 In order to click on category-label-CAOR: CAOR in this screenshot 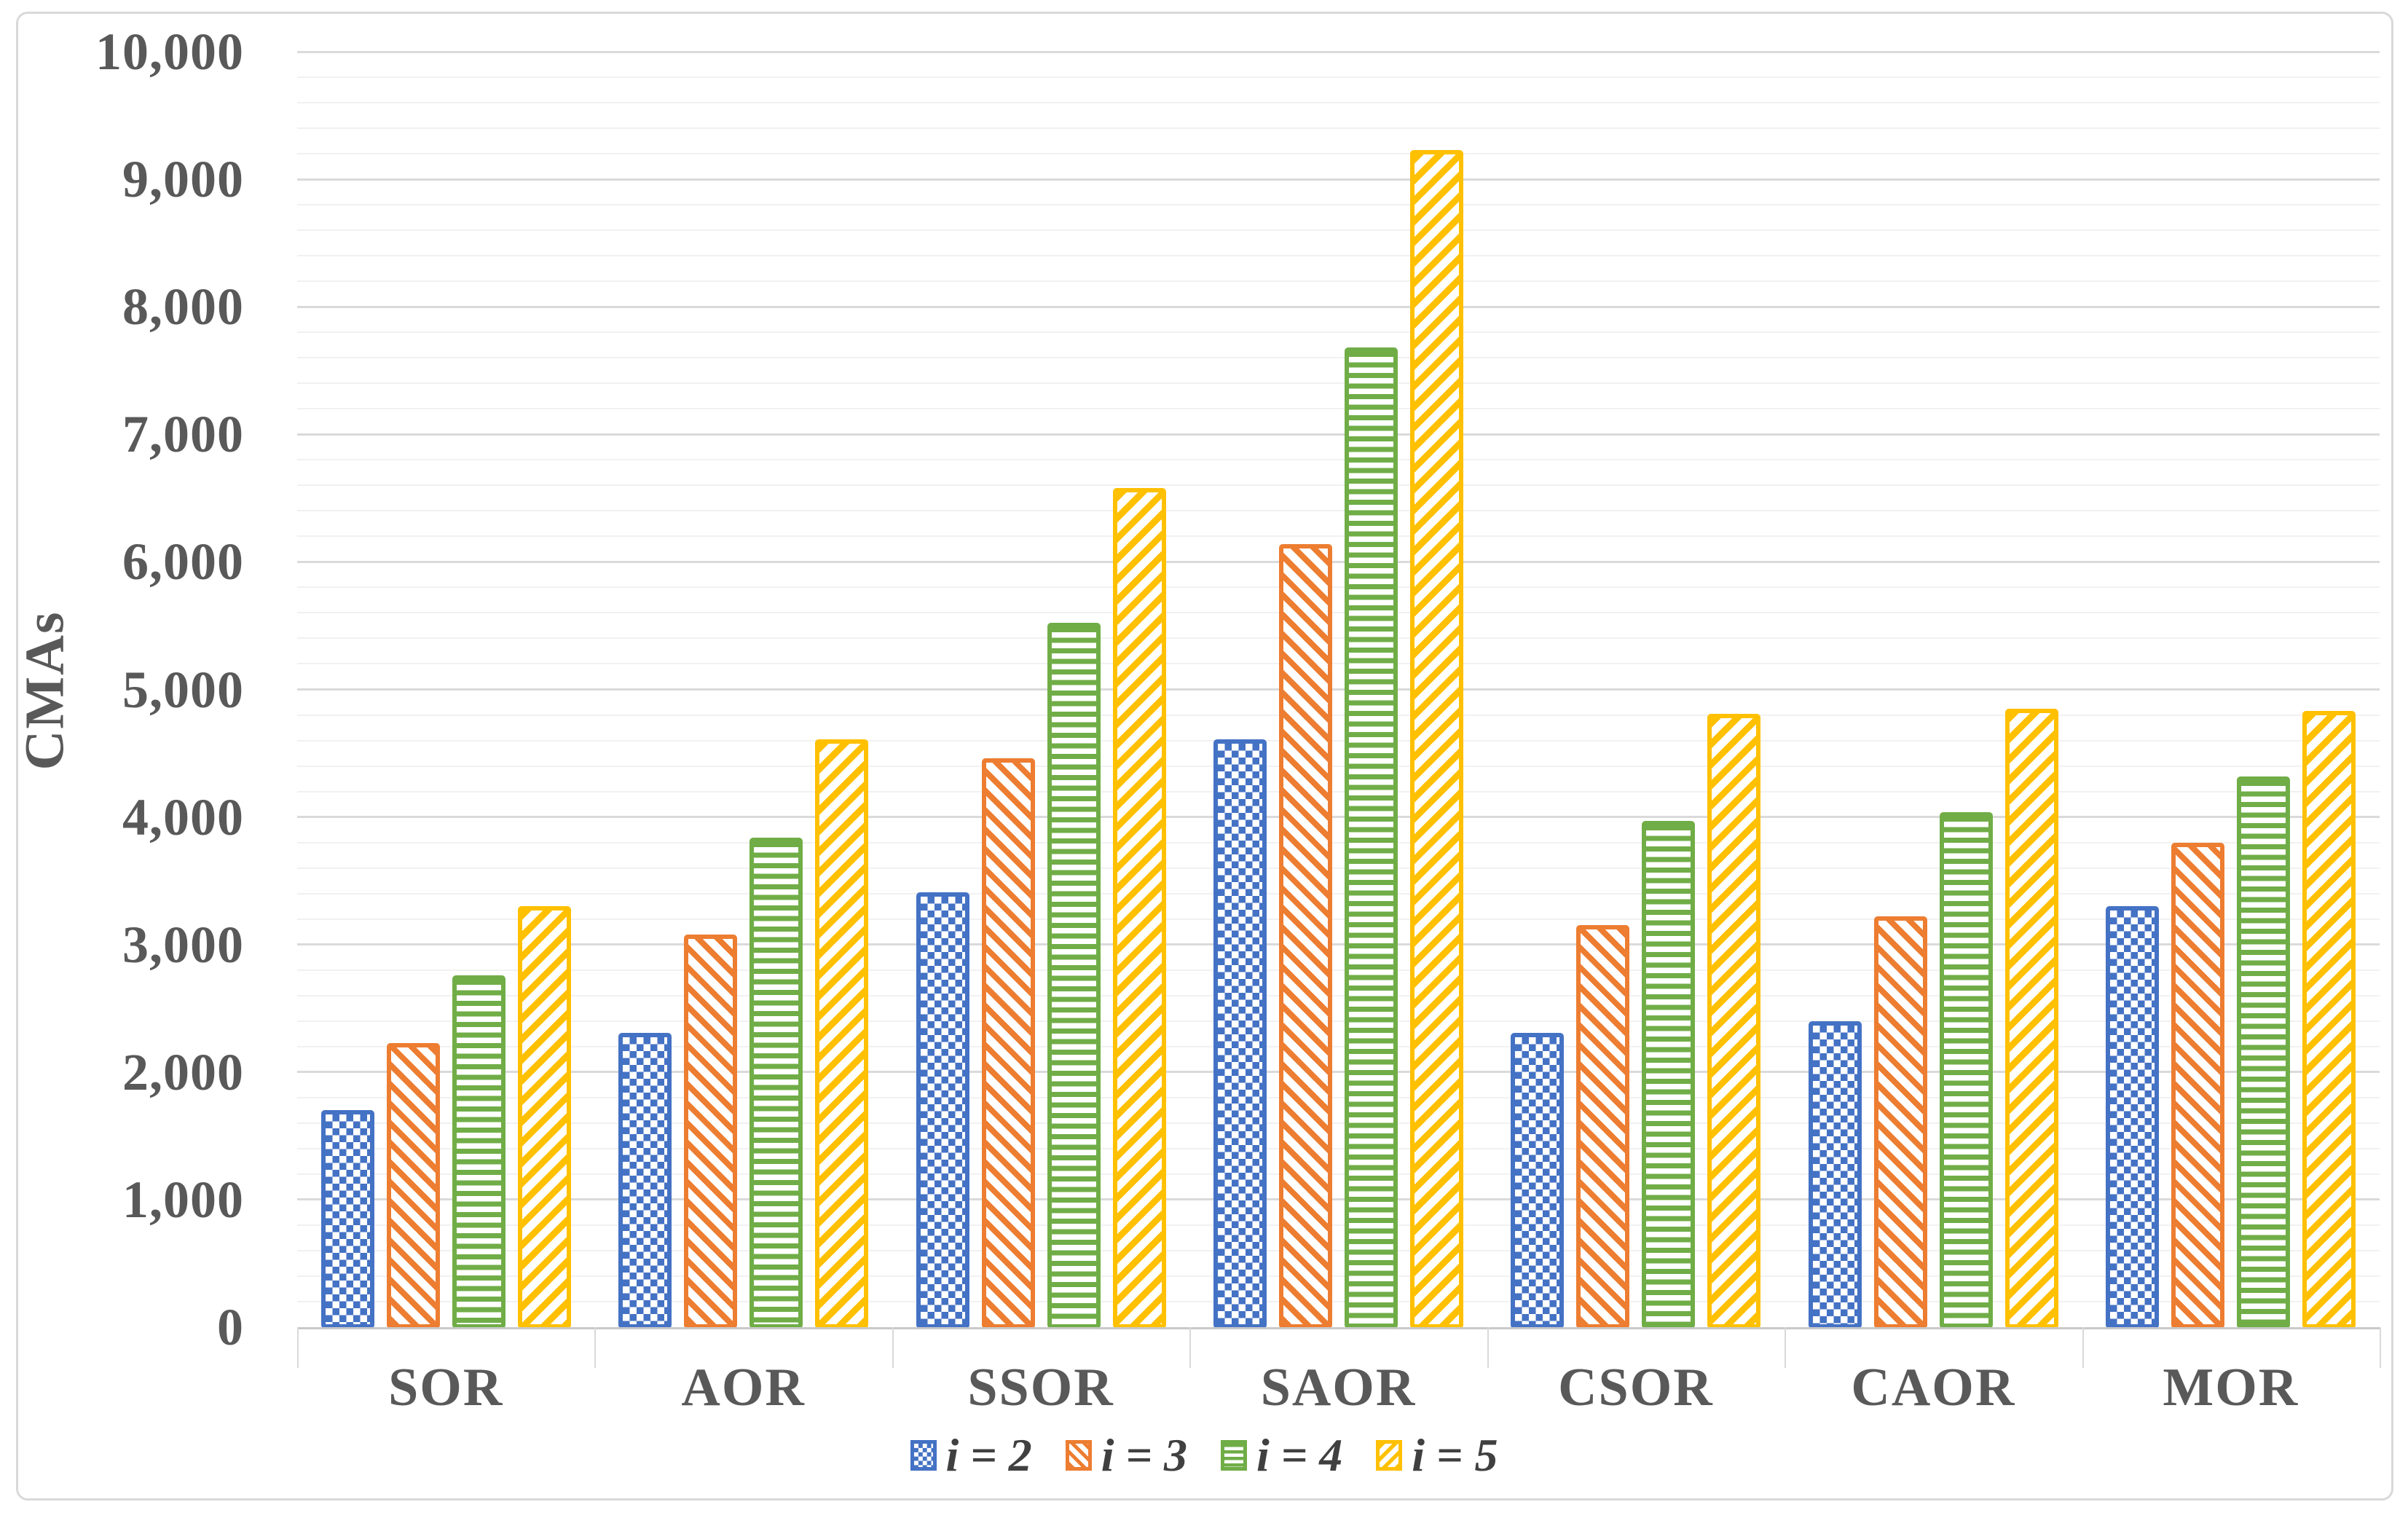, I will do `click(1933, 1387)`.